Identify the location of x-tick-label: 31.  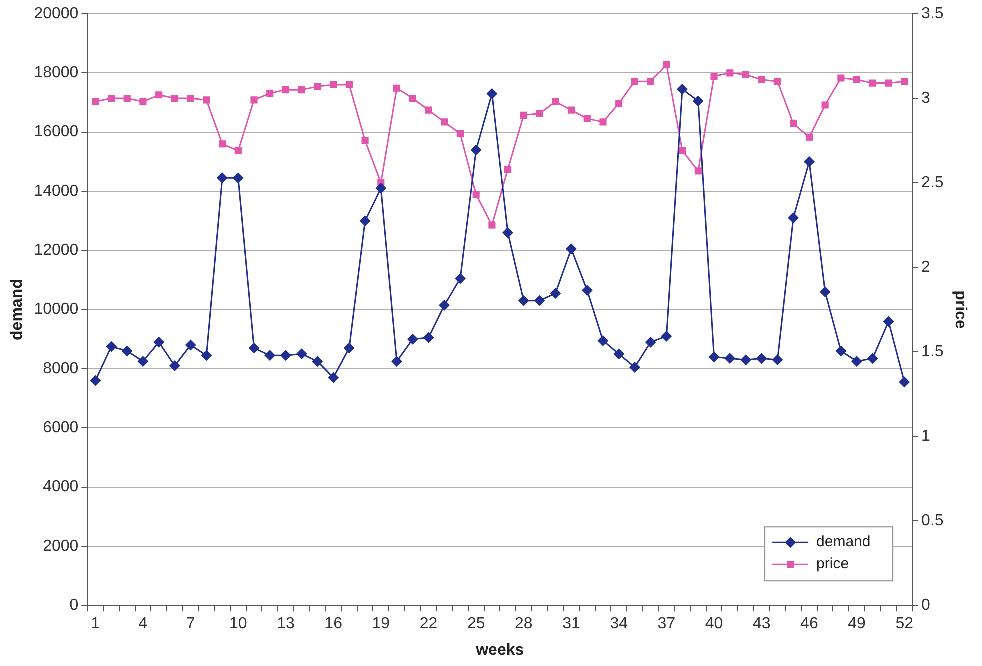
(571, 624).